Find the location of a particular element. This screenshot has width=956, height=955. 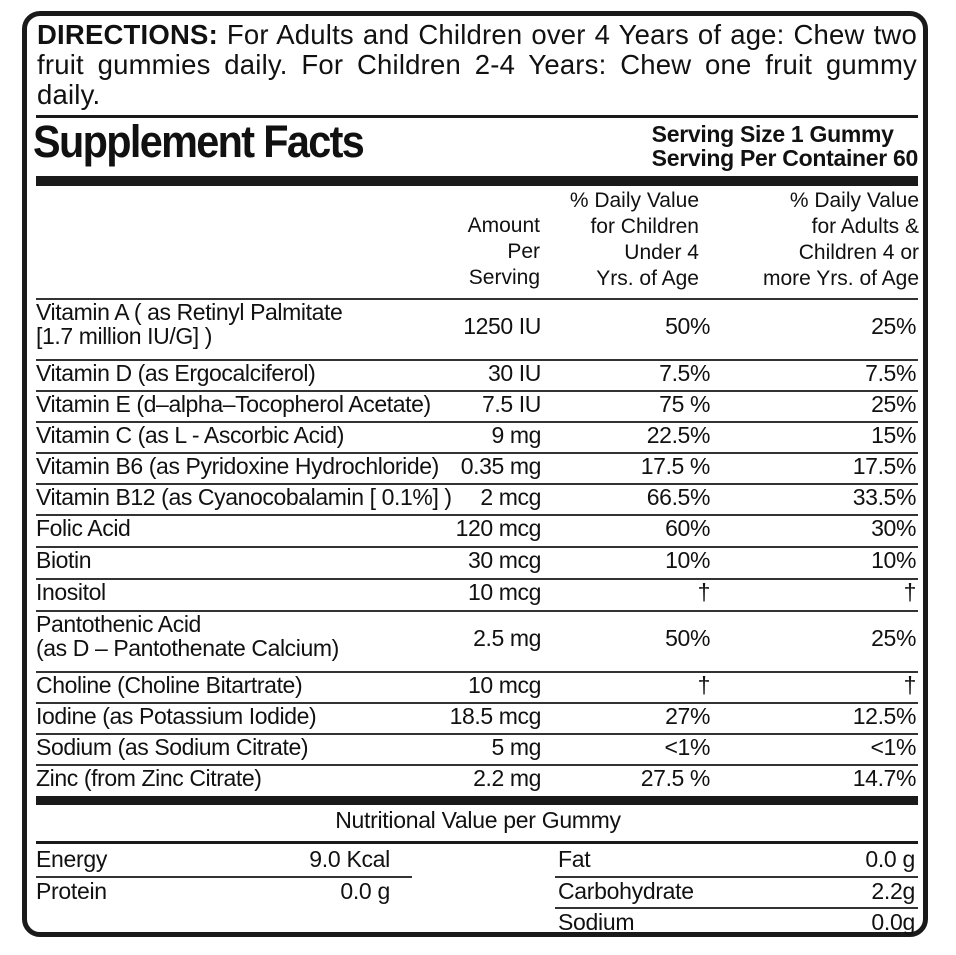

dv-children-header-line: % Daily Value is located at coordinates (634, 200).